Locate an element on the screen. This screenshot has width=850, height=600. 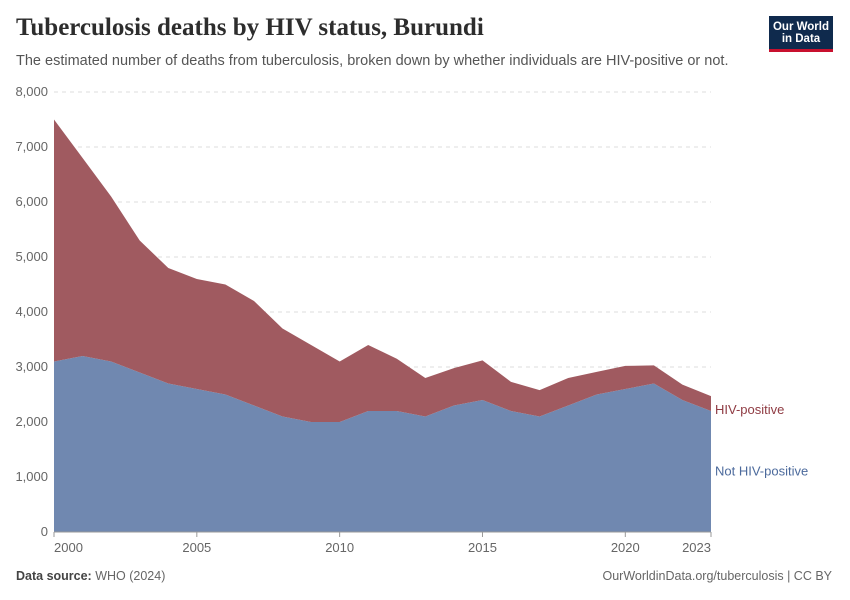
x-tick-label: 2005 is located at coordinates (196, 547).